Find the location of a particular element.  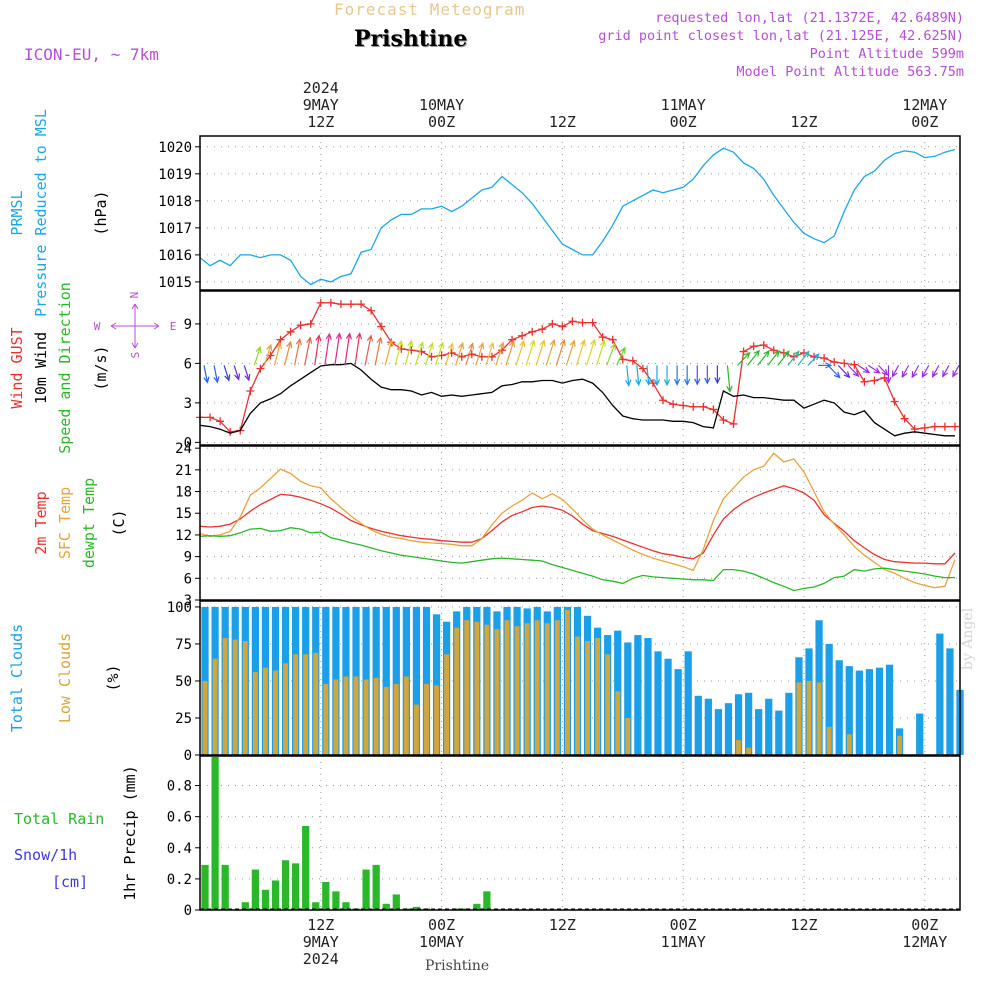

temperature-line is located at coordinates (577, 525).